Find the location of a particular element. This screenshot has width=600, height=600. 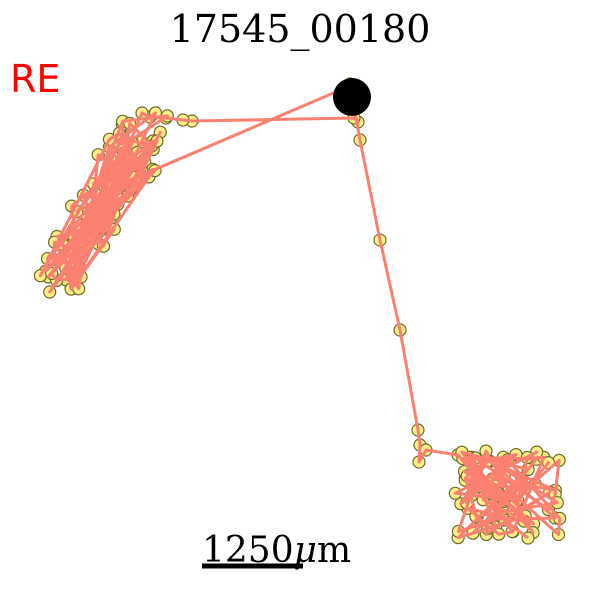

eye-label: RE is located at coordinates (35, 79).